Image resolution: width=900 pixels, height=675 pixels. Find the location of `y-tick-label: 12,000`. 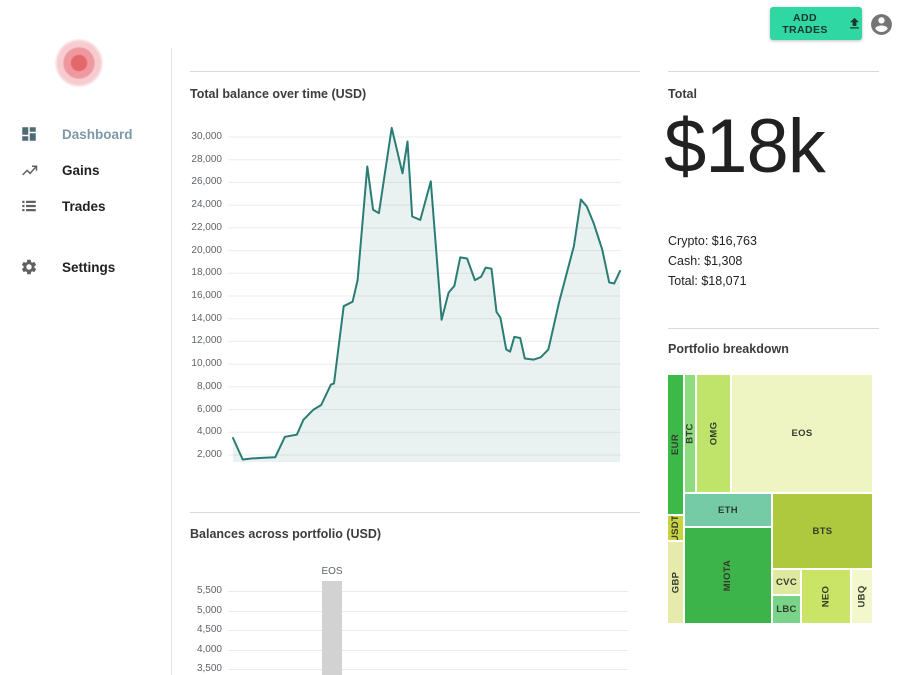

y-tick-label: 12,000 is located at coordinates (206, 340).